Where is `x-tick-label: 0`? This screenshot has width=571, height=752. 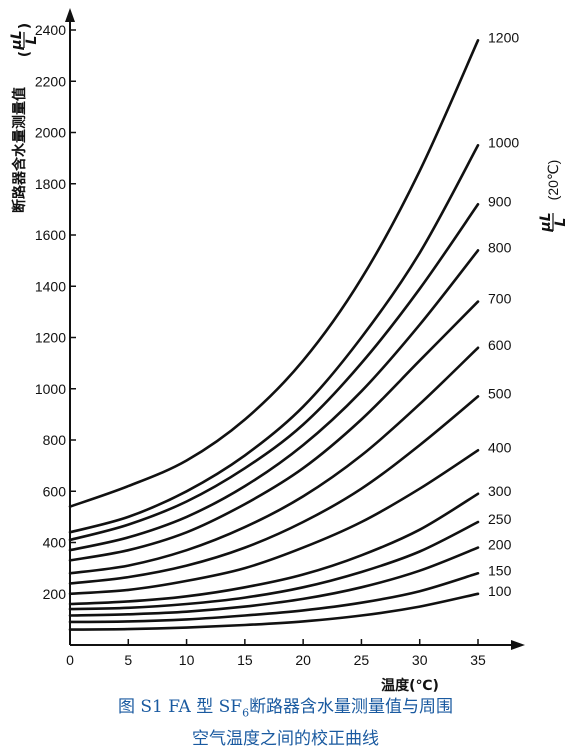 x-tick-label: 0 is located at coordinates (70, 660).